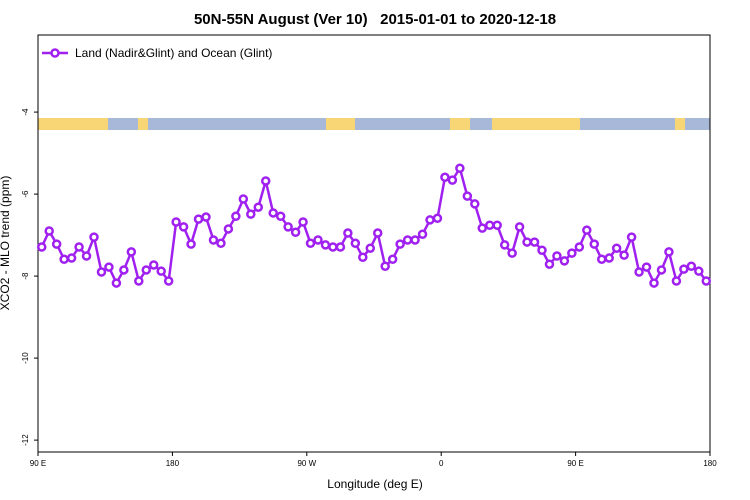 Image resolution: width=750 pixels, height=500 pixels. What do you see at coordinates (6, 243) in the screenshot?
I see `y-axis-label: XCO2 - MLO trend (ppm)` at bounding box center [6, 243].